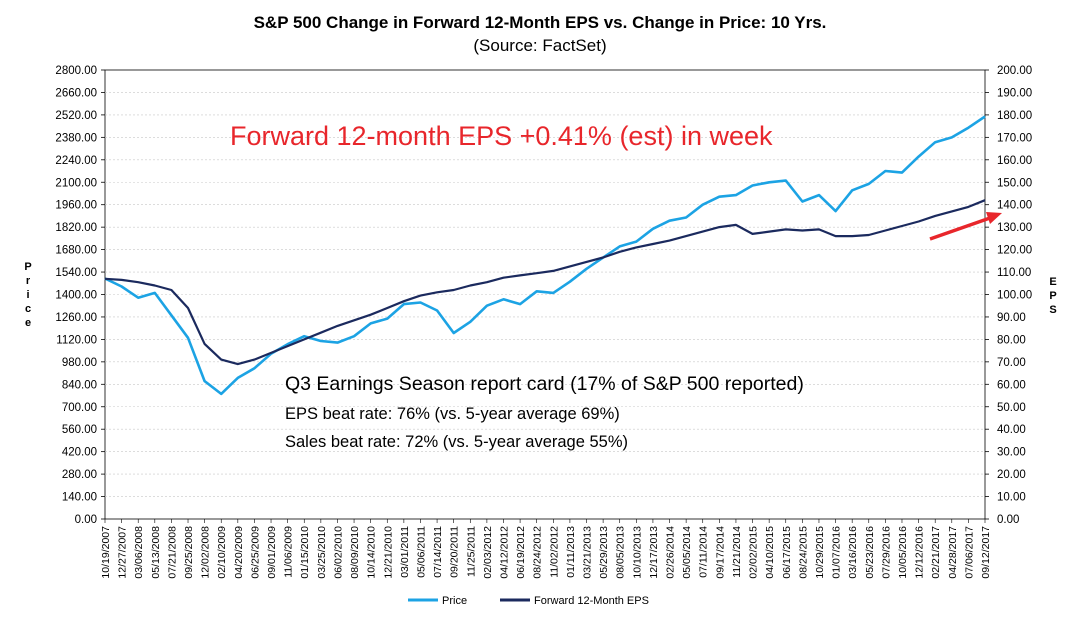 The height and width of the screenshot is (620, 1077). I want to click on y-tick-label-right: 90.00, so click(1011, 318).